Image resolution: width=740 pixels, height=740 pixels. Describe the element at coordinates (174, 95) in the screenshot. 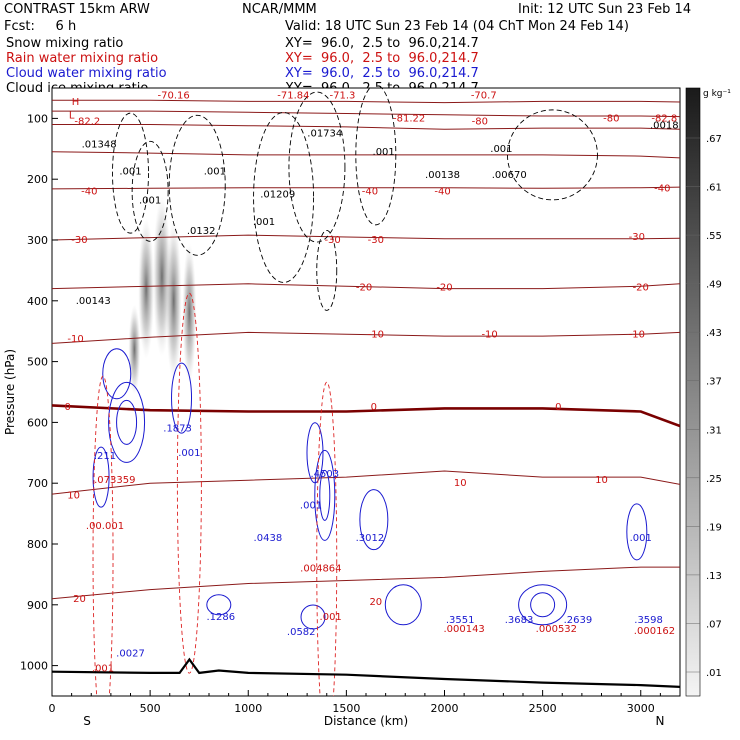

I see `contour-label: -70.16` at that location.